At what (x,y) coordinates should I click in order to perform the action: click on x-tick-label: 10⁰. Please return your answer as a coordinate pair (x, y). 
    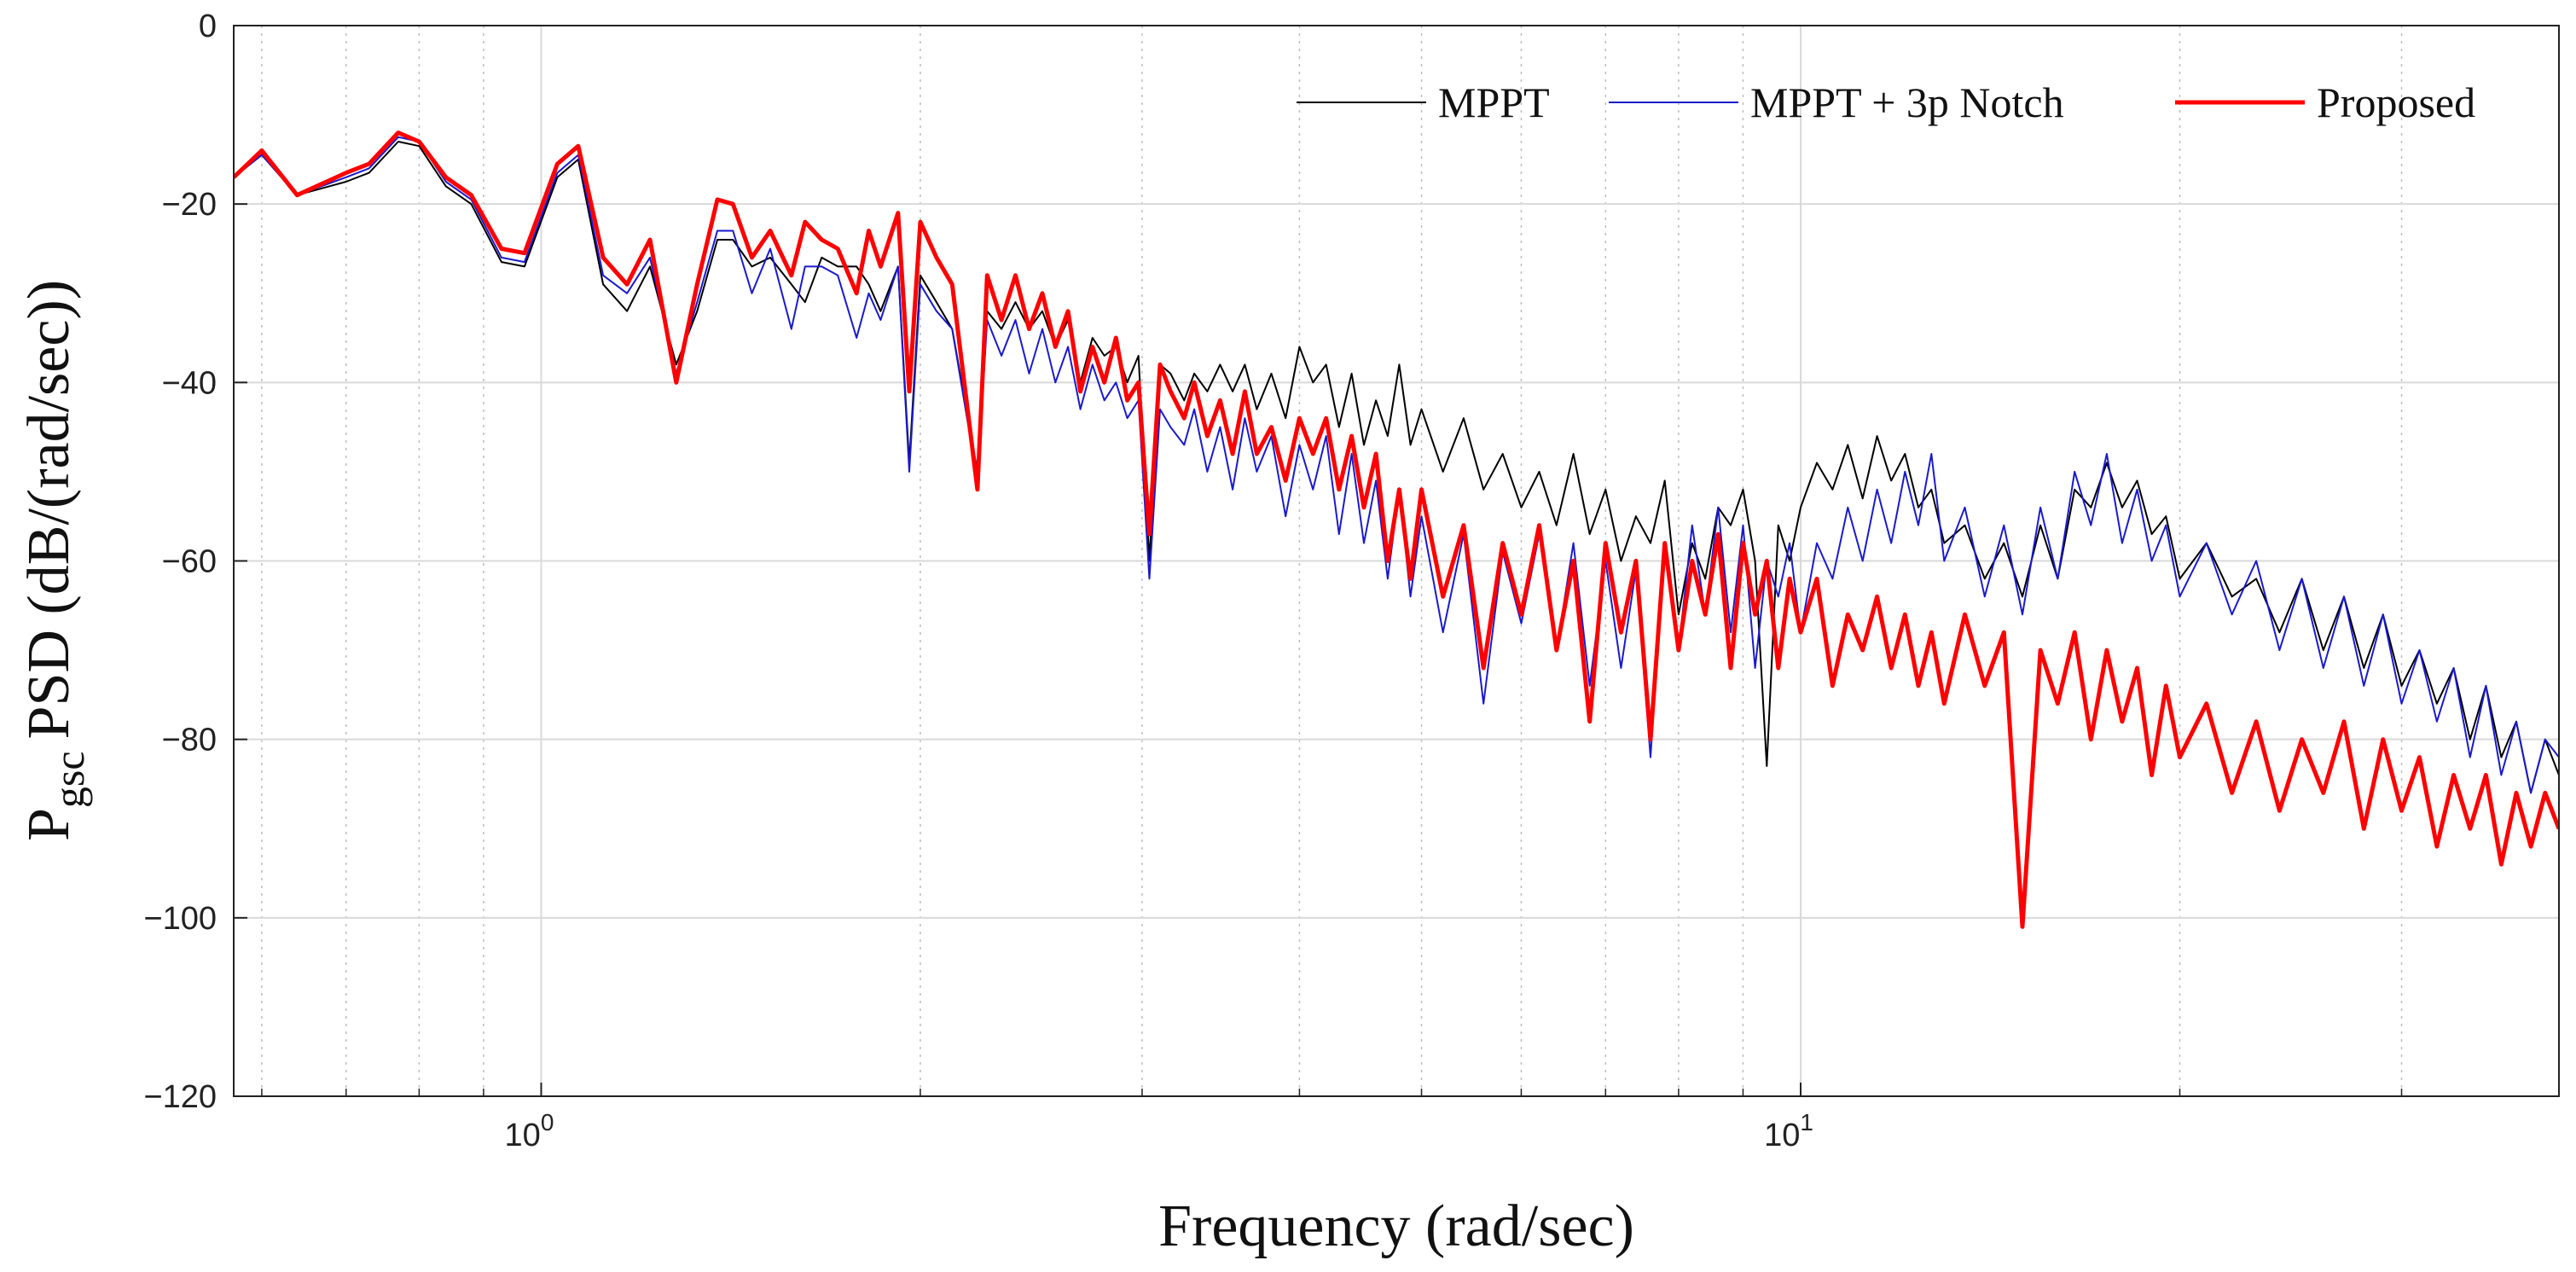
    Looking at the image, I should click on (529, 1131).